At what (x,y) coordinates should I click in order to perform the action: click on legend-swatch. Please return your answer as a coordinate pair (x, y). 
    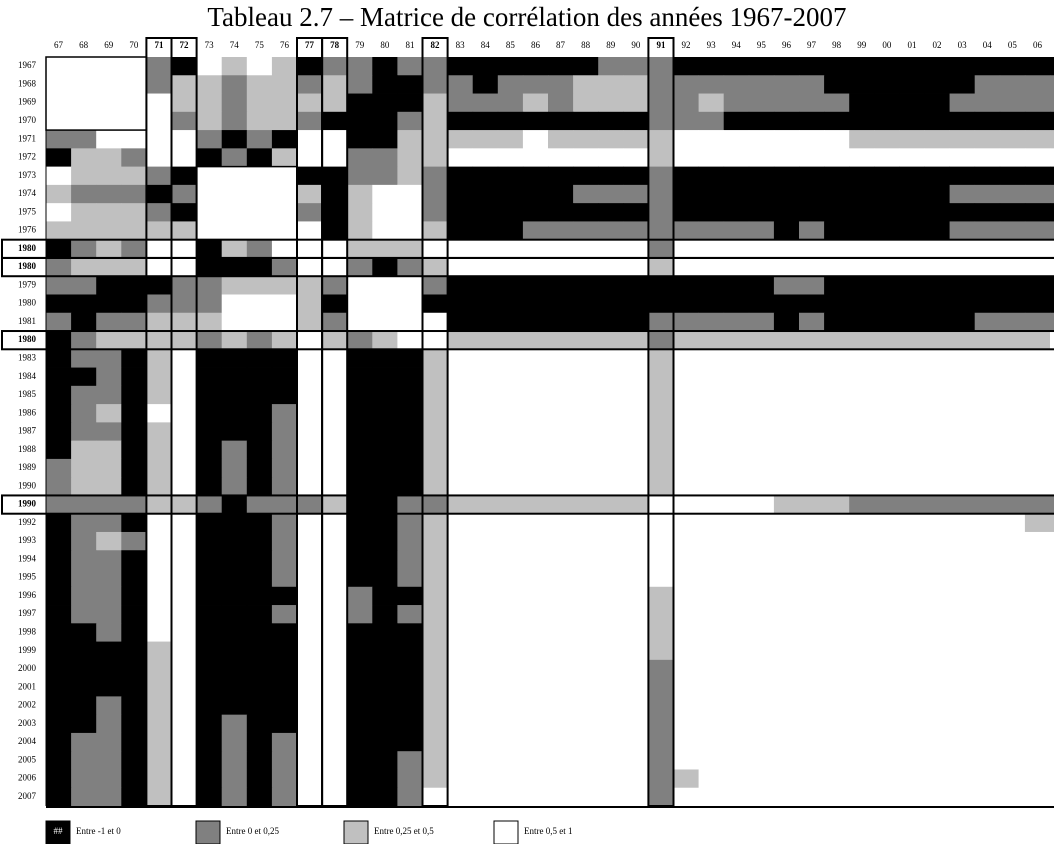
    Looking at the image, I should click on (356, 832).